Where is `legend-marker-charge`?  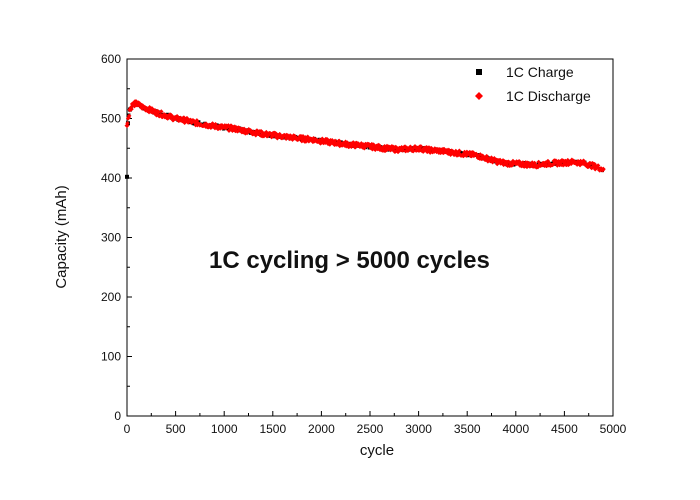
legend-marker-charge is located at coordinates (479, 72).